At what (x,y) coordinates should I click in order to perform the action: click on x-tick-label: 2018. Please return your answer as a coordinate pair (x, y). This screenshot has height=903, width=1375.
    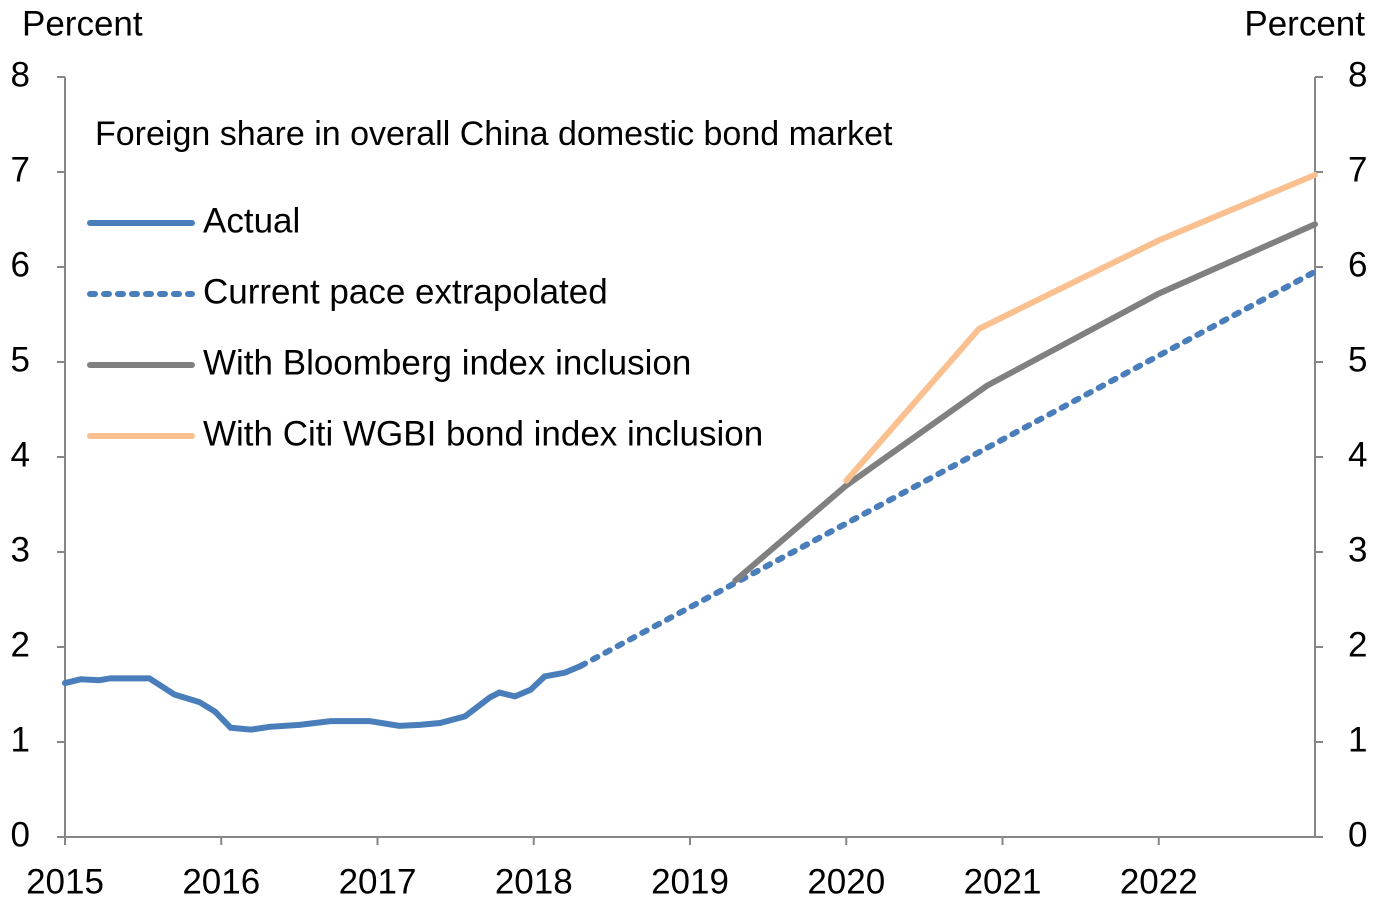
    Looking at the image, I should click on (534, 881).